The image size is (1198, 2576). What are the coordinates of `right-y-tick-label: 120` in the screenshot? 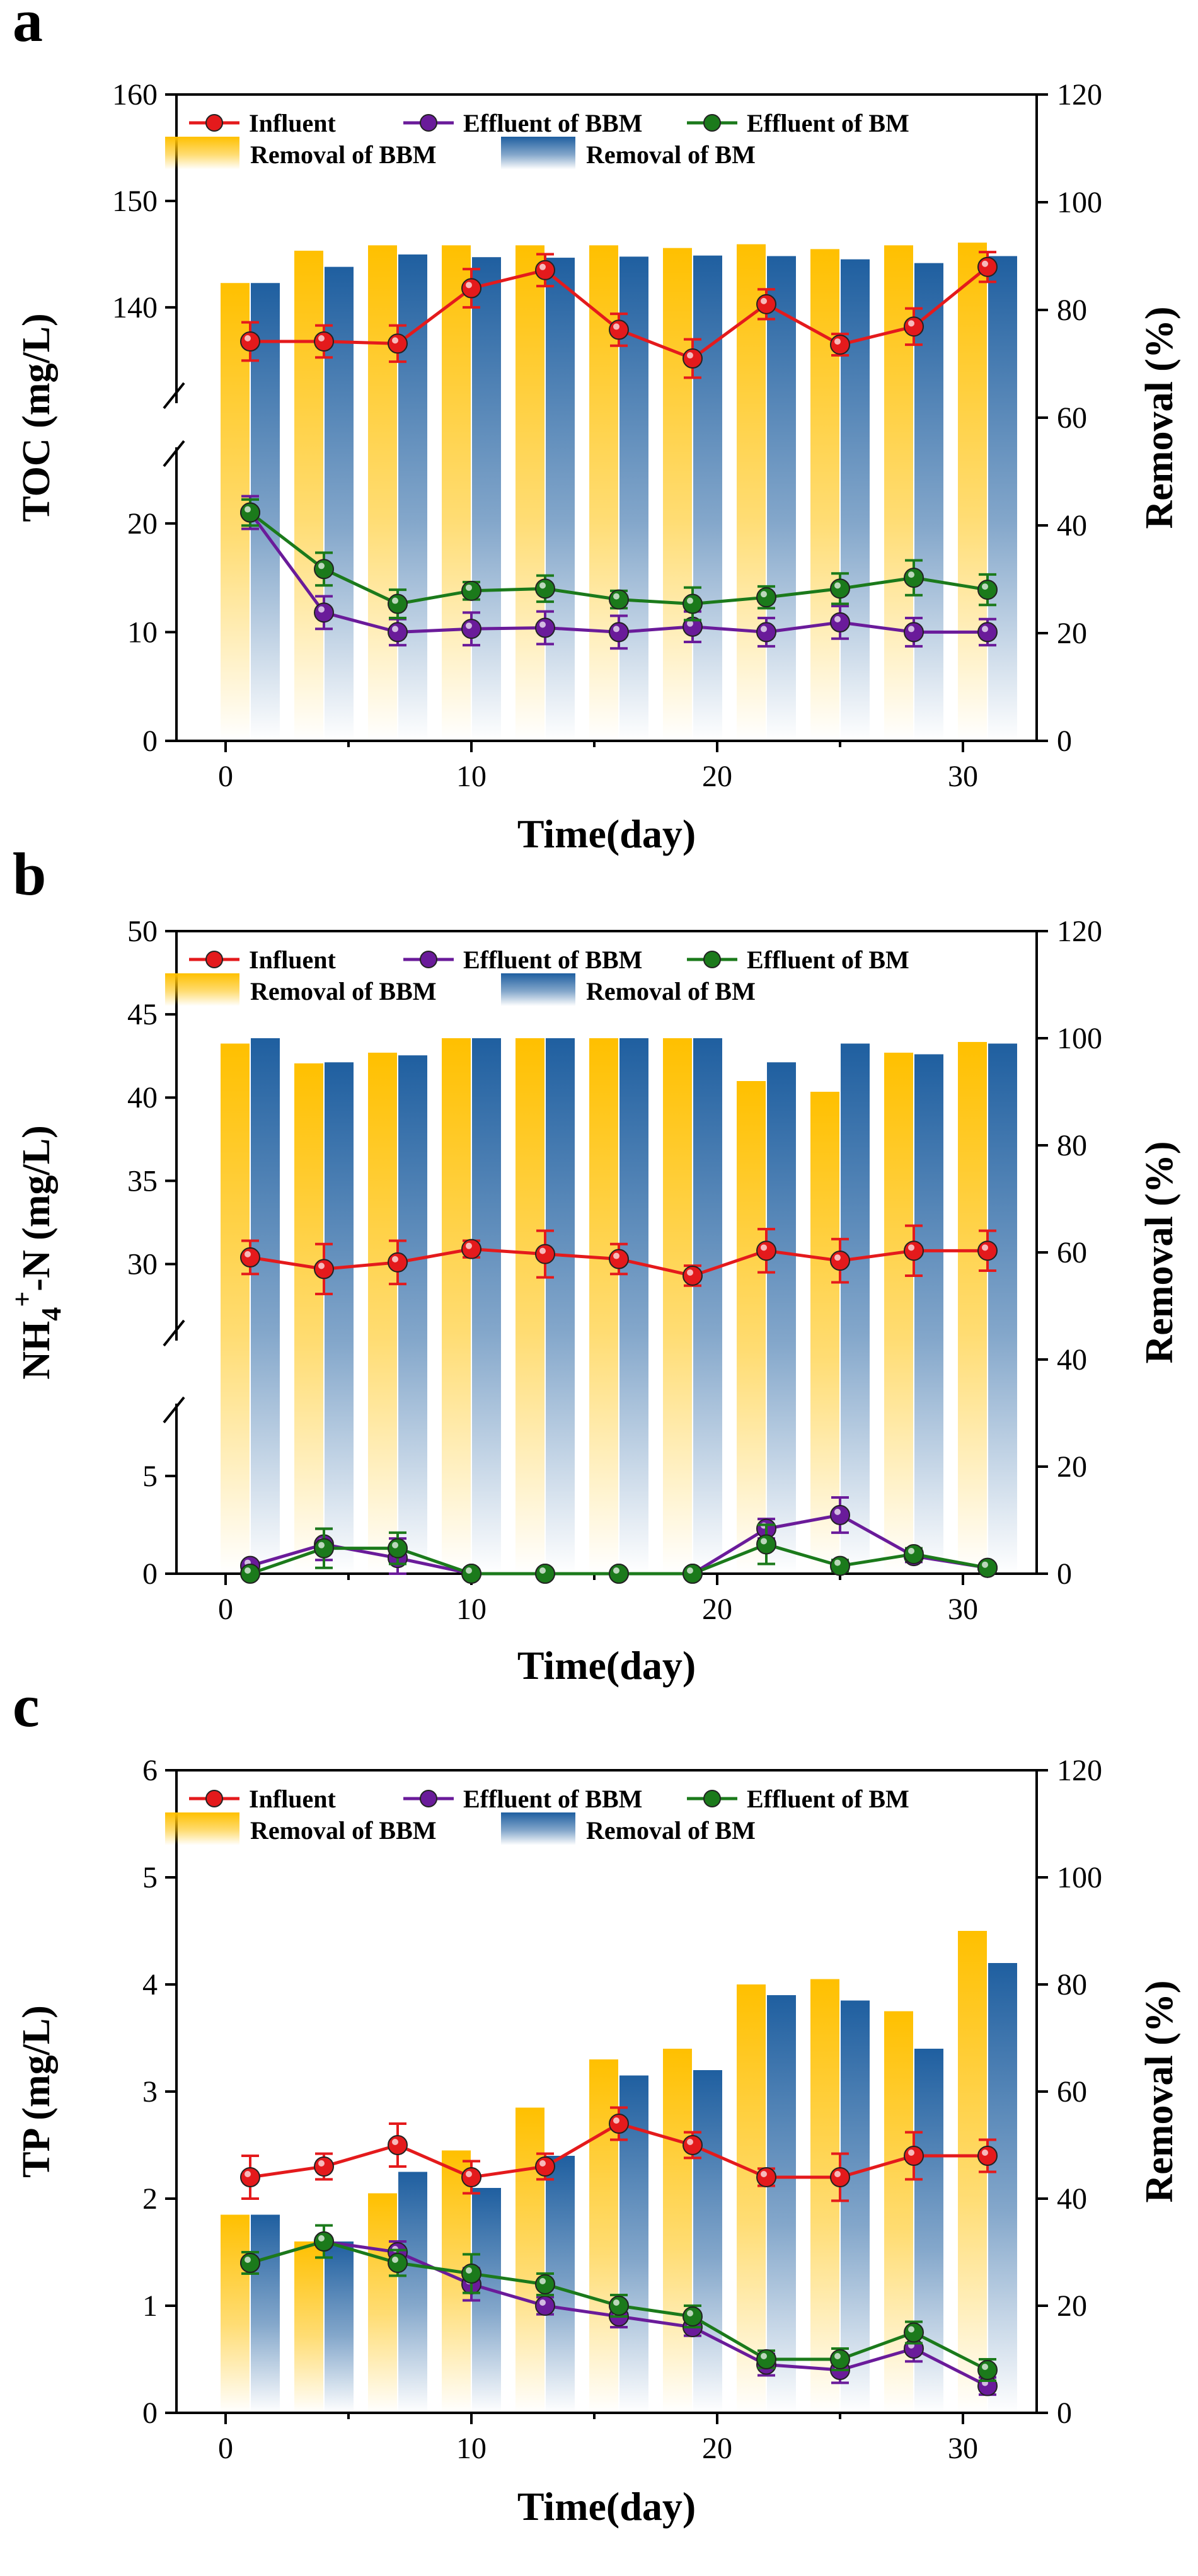 It's located at (1079, 95).